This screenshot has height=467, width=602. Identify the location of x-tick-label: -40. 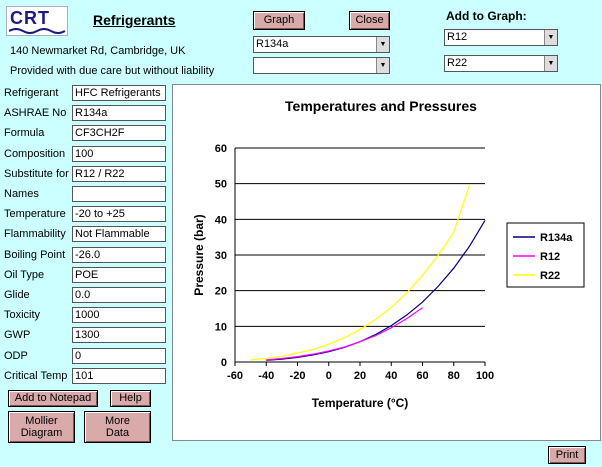
(266, 376).